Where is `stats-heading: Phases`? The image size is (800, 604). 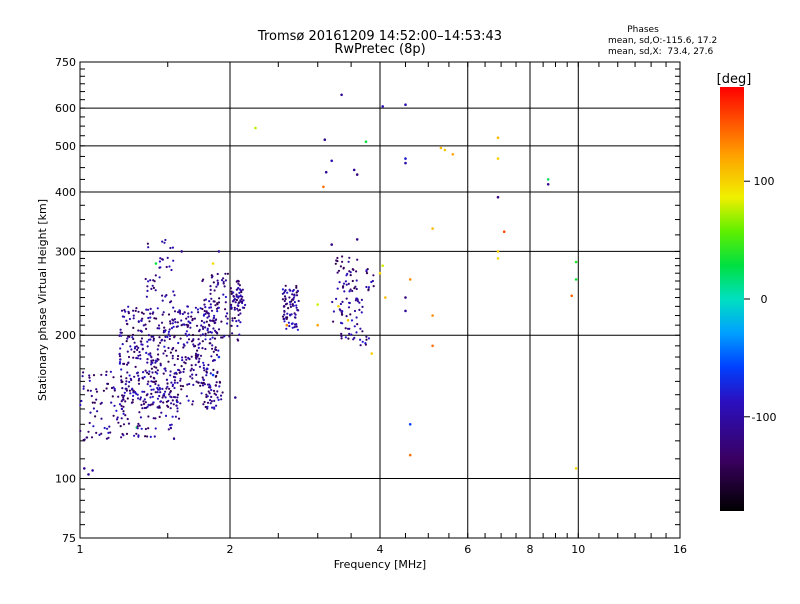 stats-heading: Phases is located at coordinates (643, 30).